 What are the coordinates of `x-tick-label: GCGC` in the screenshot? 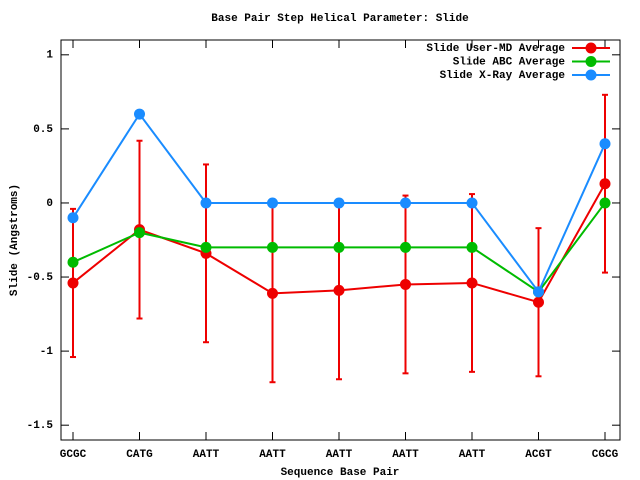 It's located at (73, 455).